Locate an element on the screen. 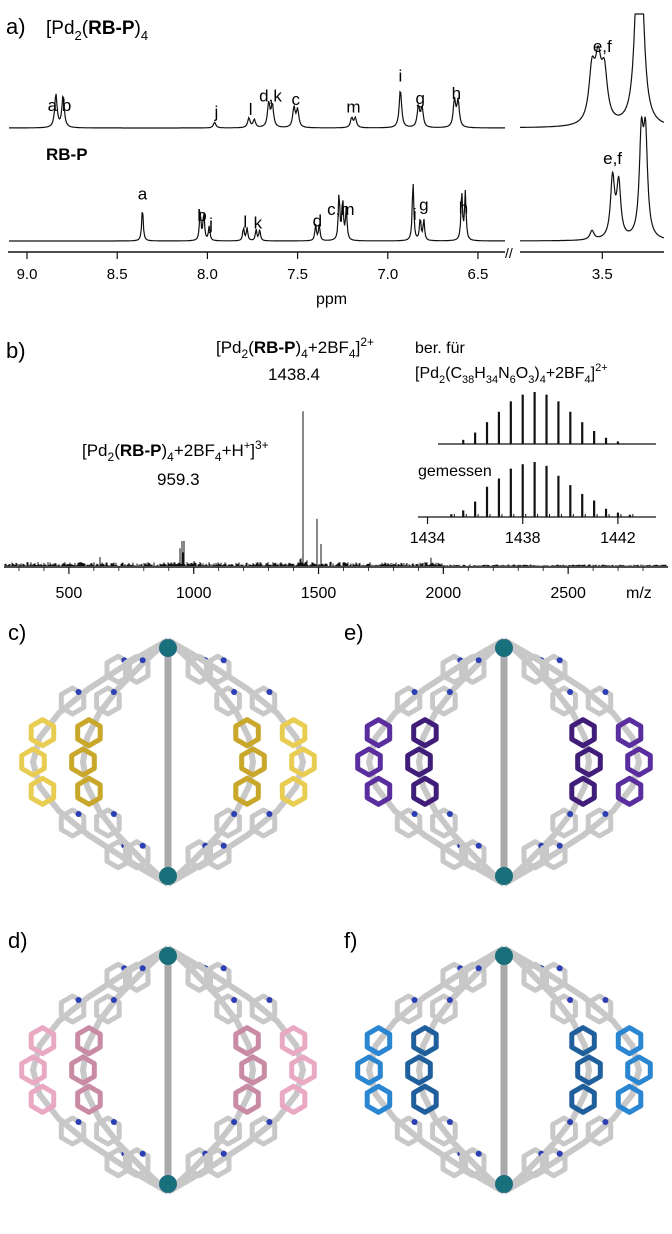 The width and height of the screenshot is (672, 1234). nmr-peak-label: l is located at coordinates (245, 222).